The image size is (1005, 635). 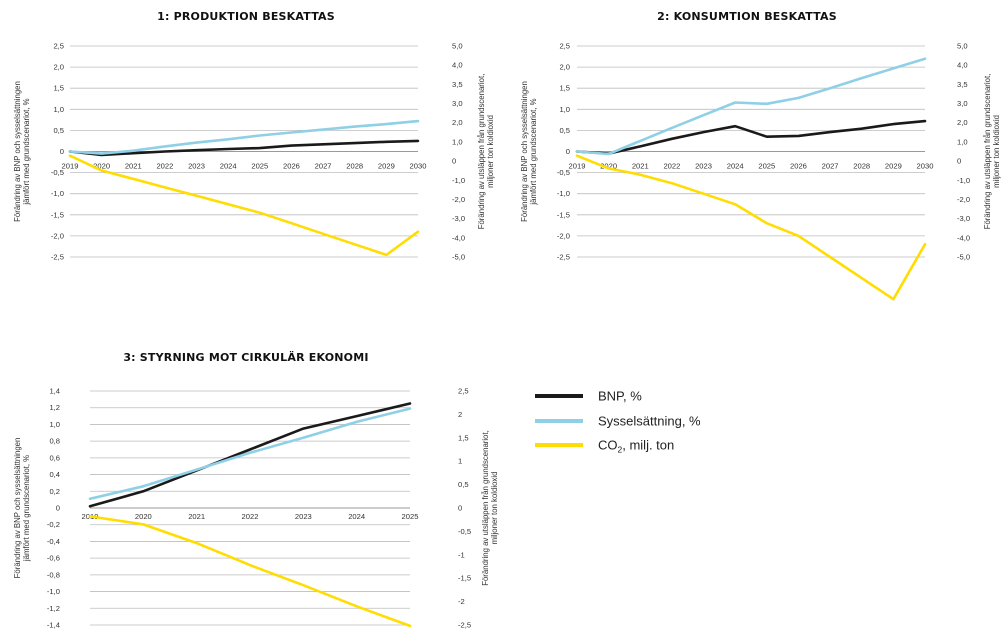 I want to click on x-tick-label: 2026, so click(x=291, y=166).